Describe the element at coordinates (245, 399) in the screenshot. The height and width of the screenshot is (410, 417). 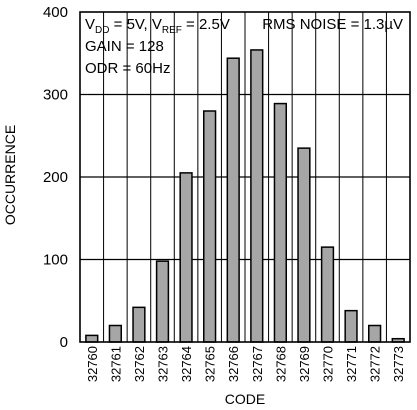
I see `x-axis-title: CODE` at that location.